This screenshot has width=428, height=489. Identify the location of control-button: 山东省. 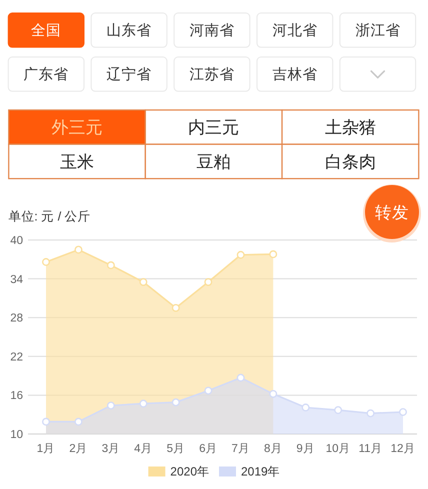
(129, 30).